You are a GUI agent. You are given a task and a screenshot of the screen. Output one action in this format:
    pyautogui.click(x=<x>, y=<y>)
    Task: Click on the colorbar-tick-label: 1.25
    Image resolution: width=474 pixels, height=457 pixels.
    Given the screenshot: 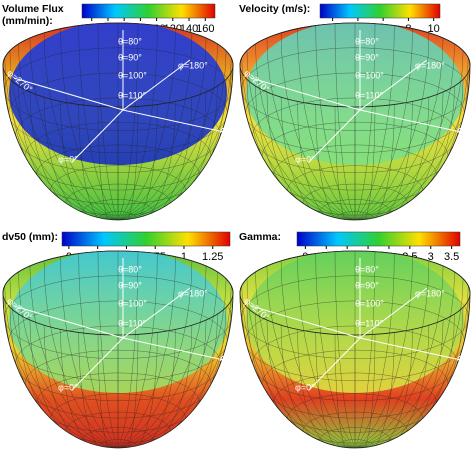 What is the action you would take?
    pyautogui.click(x=212, y=257)
    